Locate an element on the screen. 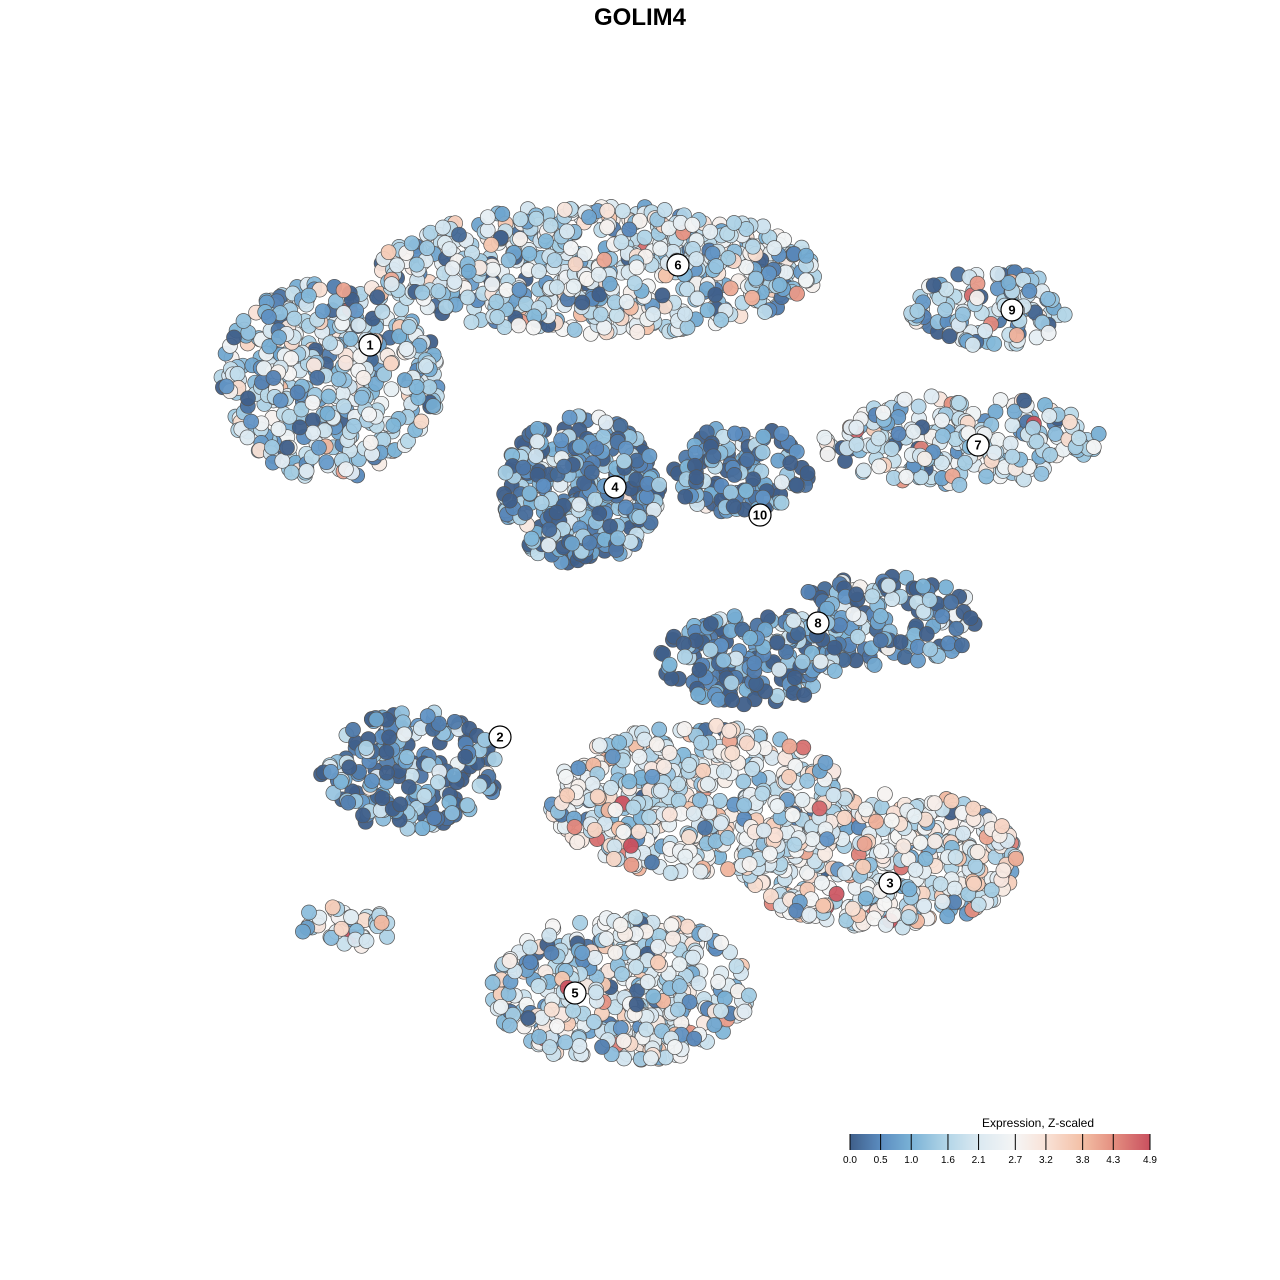  colorbar-tick-label: 4.9 is located at coordinates (1150, 1160).